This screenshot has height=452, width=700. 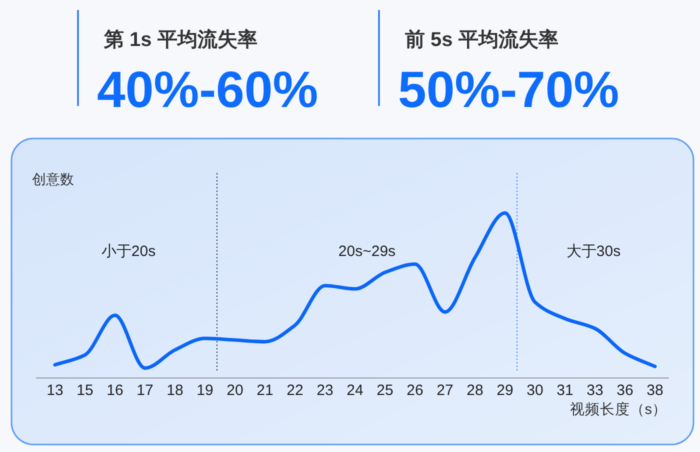 What do you see at coordinates (180, 39) in the screenshot?
I see `text: 第 1s 平均流失率` at bounding box center [180, 39].